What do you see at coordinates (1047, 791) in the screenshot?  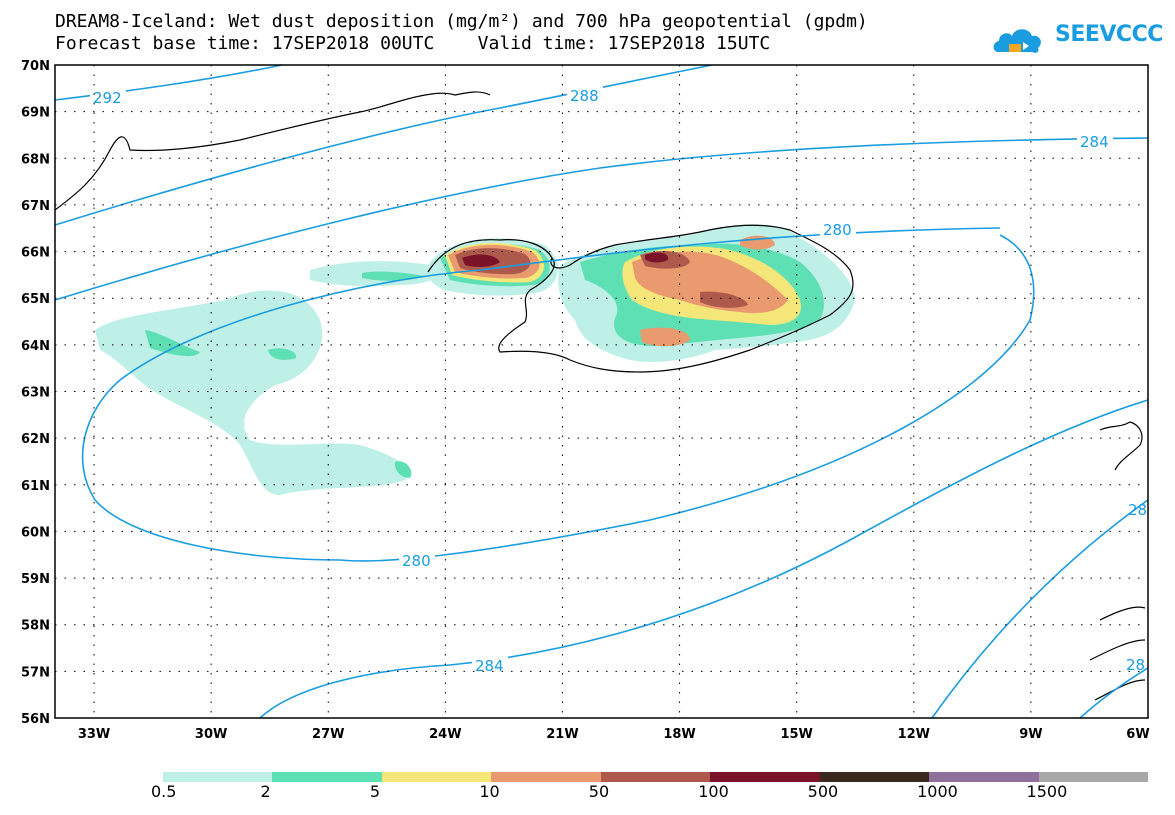 I see `legend-label: 1500` at bounding box center [1047, 791].